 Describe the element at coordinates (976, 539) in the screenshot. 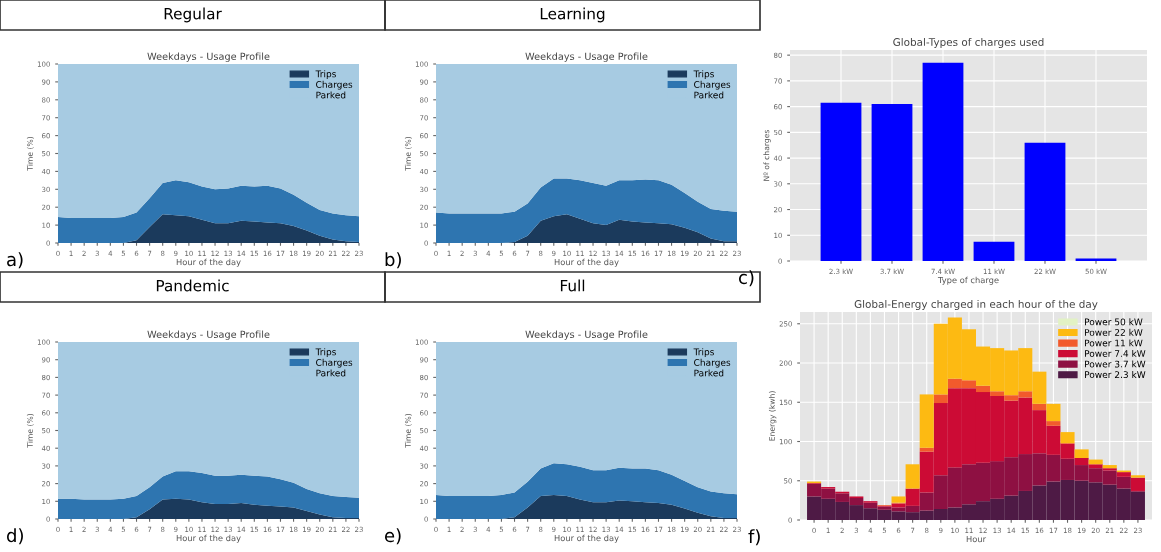

I see `x-axis-title: Hour` at that location.